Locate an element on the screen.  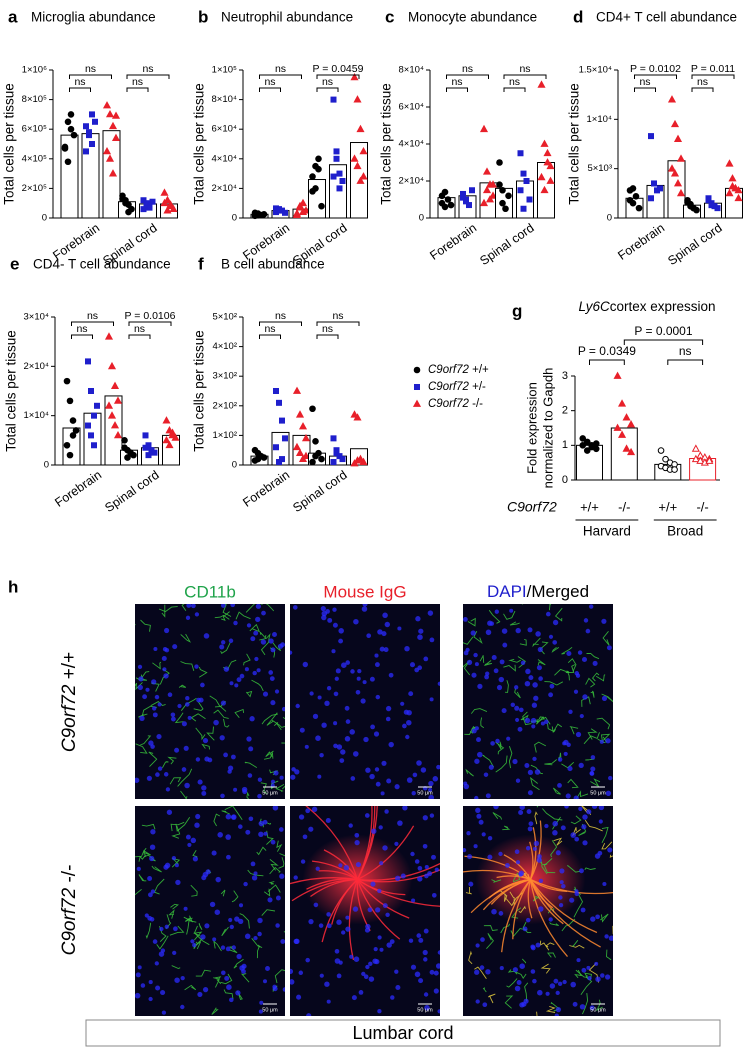
y-tick-label: 0 is located at coordinates (46, 465).